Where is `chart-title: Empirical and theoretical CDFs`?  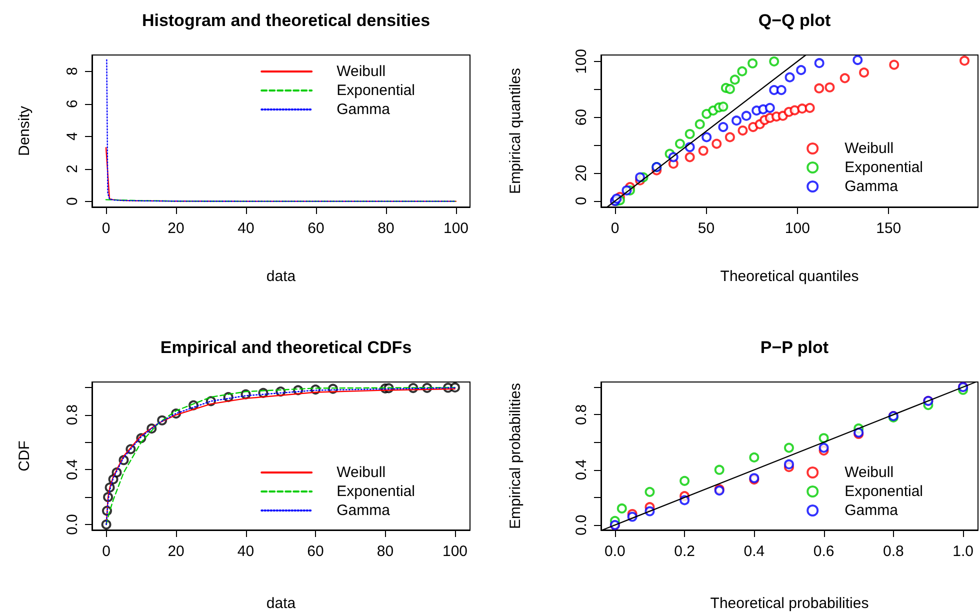 chart-title: Empirical and theoretical CDFs is located at coordinates (286, 347).